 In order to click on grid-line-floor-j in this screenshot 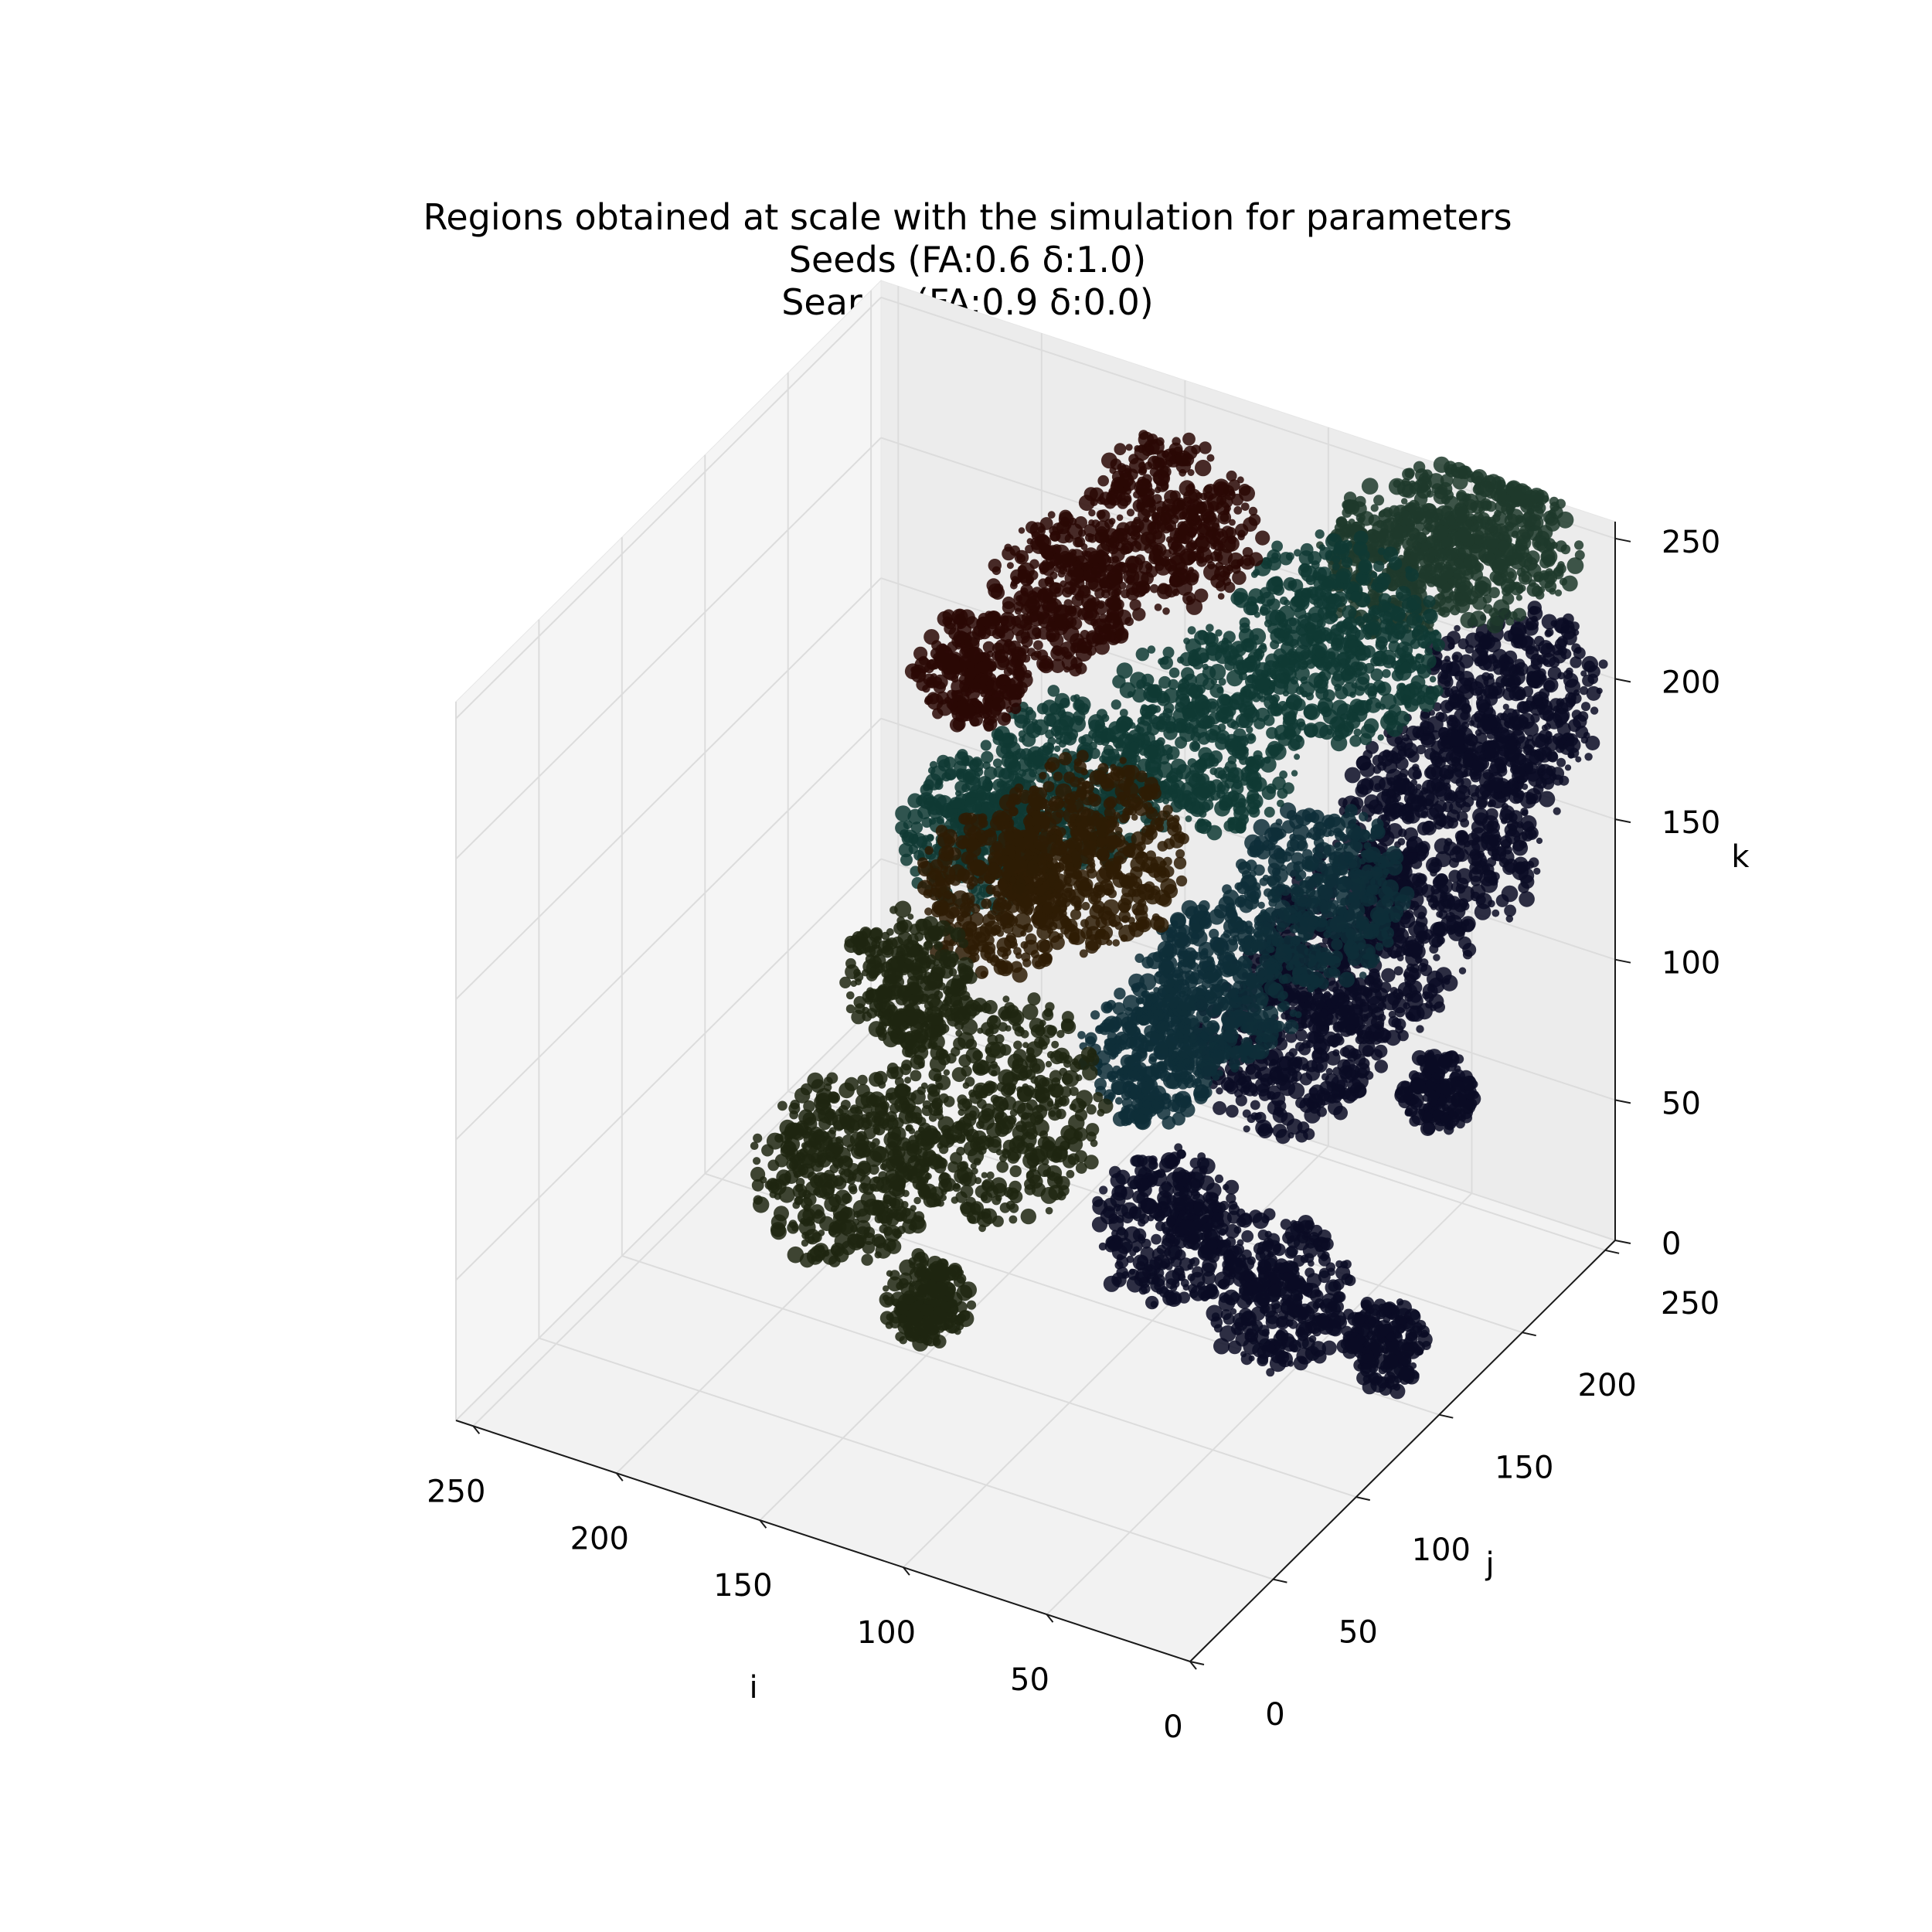, I will do `click(907, 1459)`.